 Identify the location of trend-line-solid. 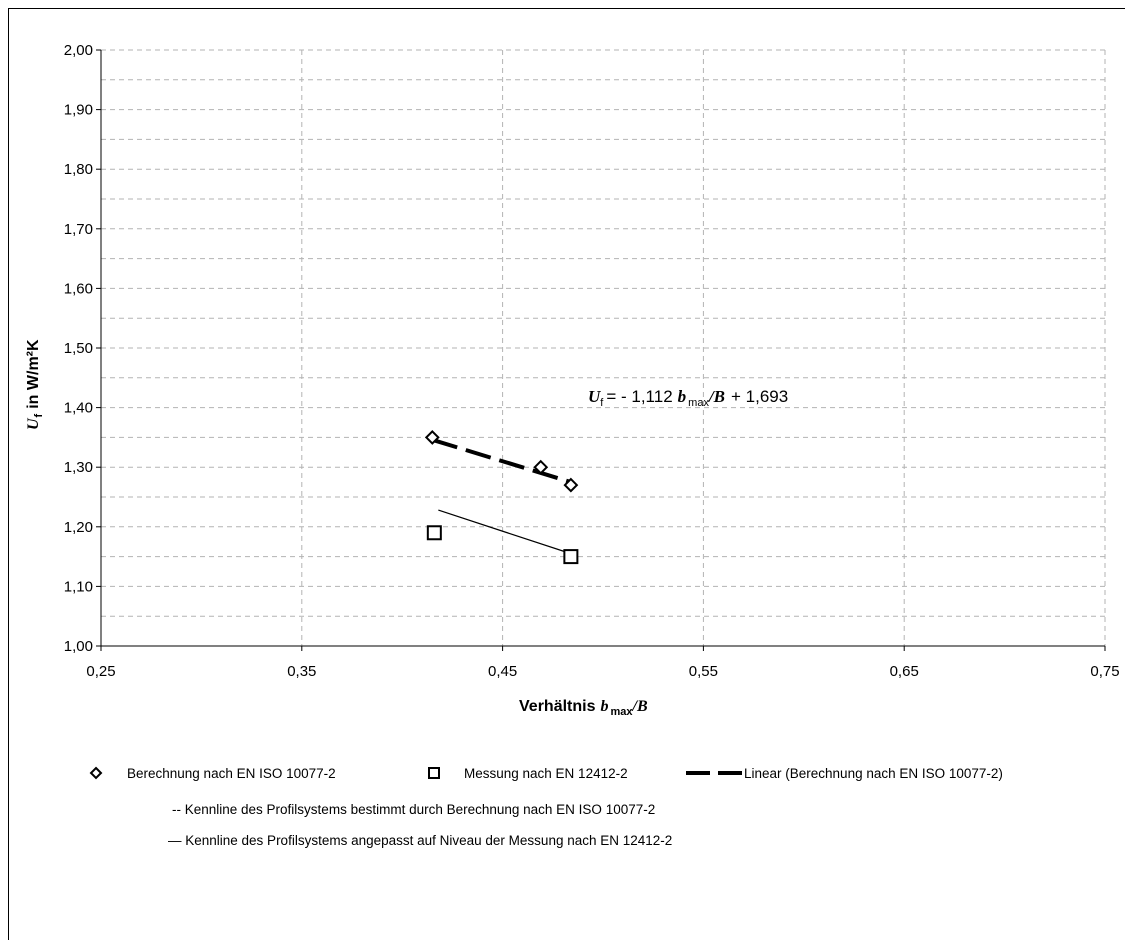
(505, 532).